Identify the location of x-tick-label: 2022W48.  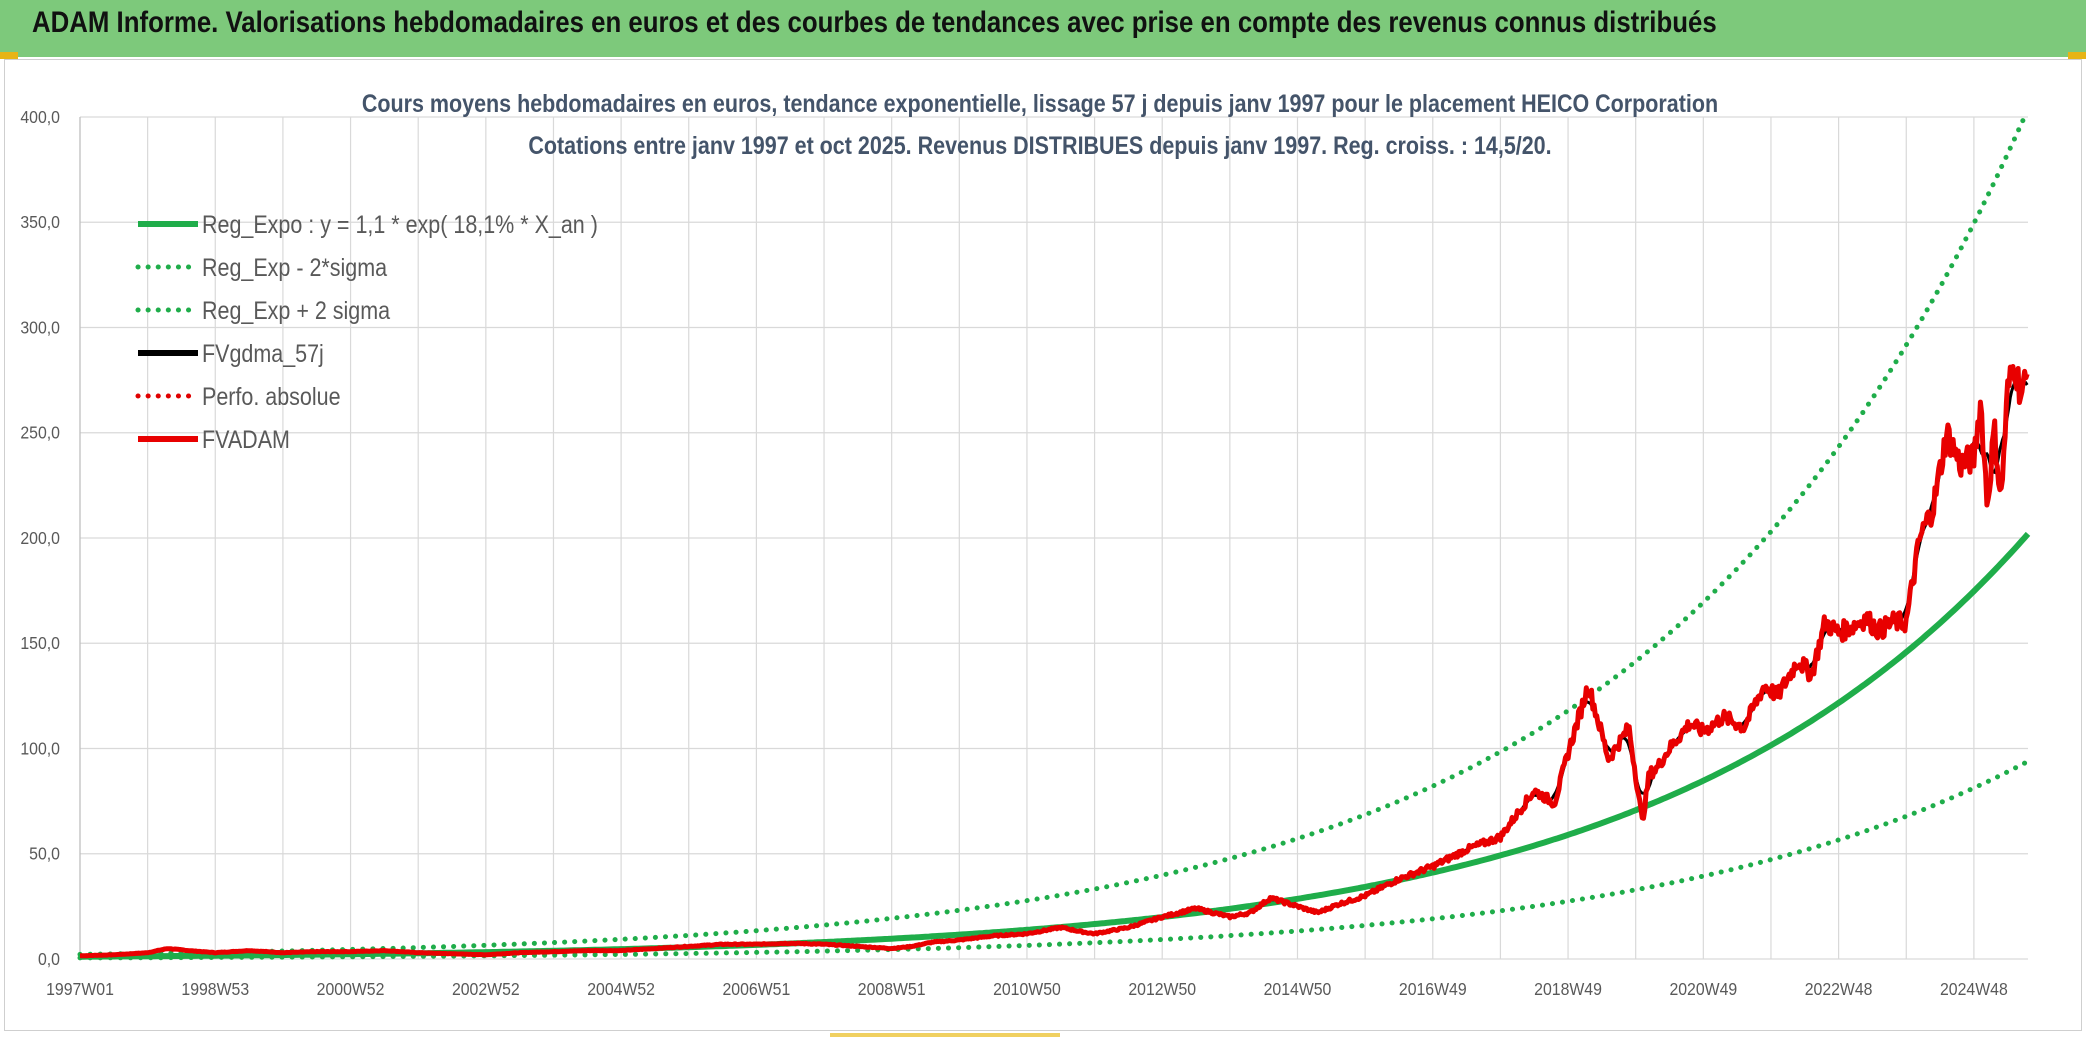
(1839, 989).